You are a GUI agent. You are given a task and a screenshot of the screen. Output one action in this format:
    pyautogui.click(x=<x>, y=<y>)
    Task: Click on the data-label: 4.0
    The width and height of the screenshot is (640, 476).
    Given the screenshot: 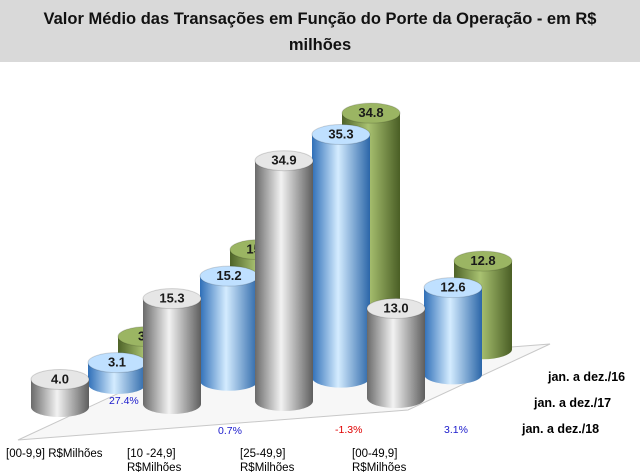 What is the action you would take?
    pyautogui.click(x=60, y=378)
    